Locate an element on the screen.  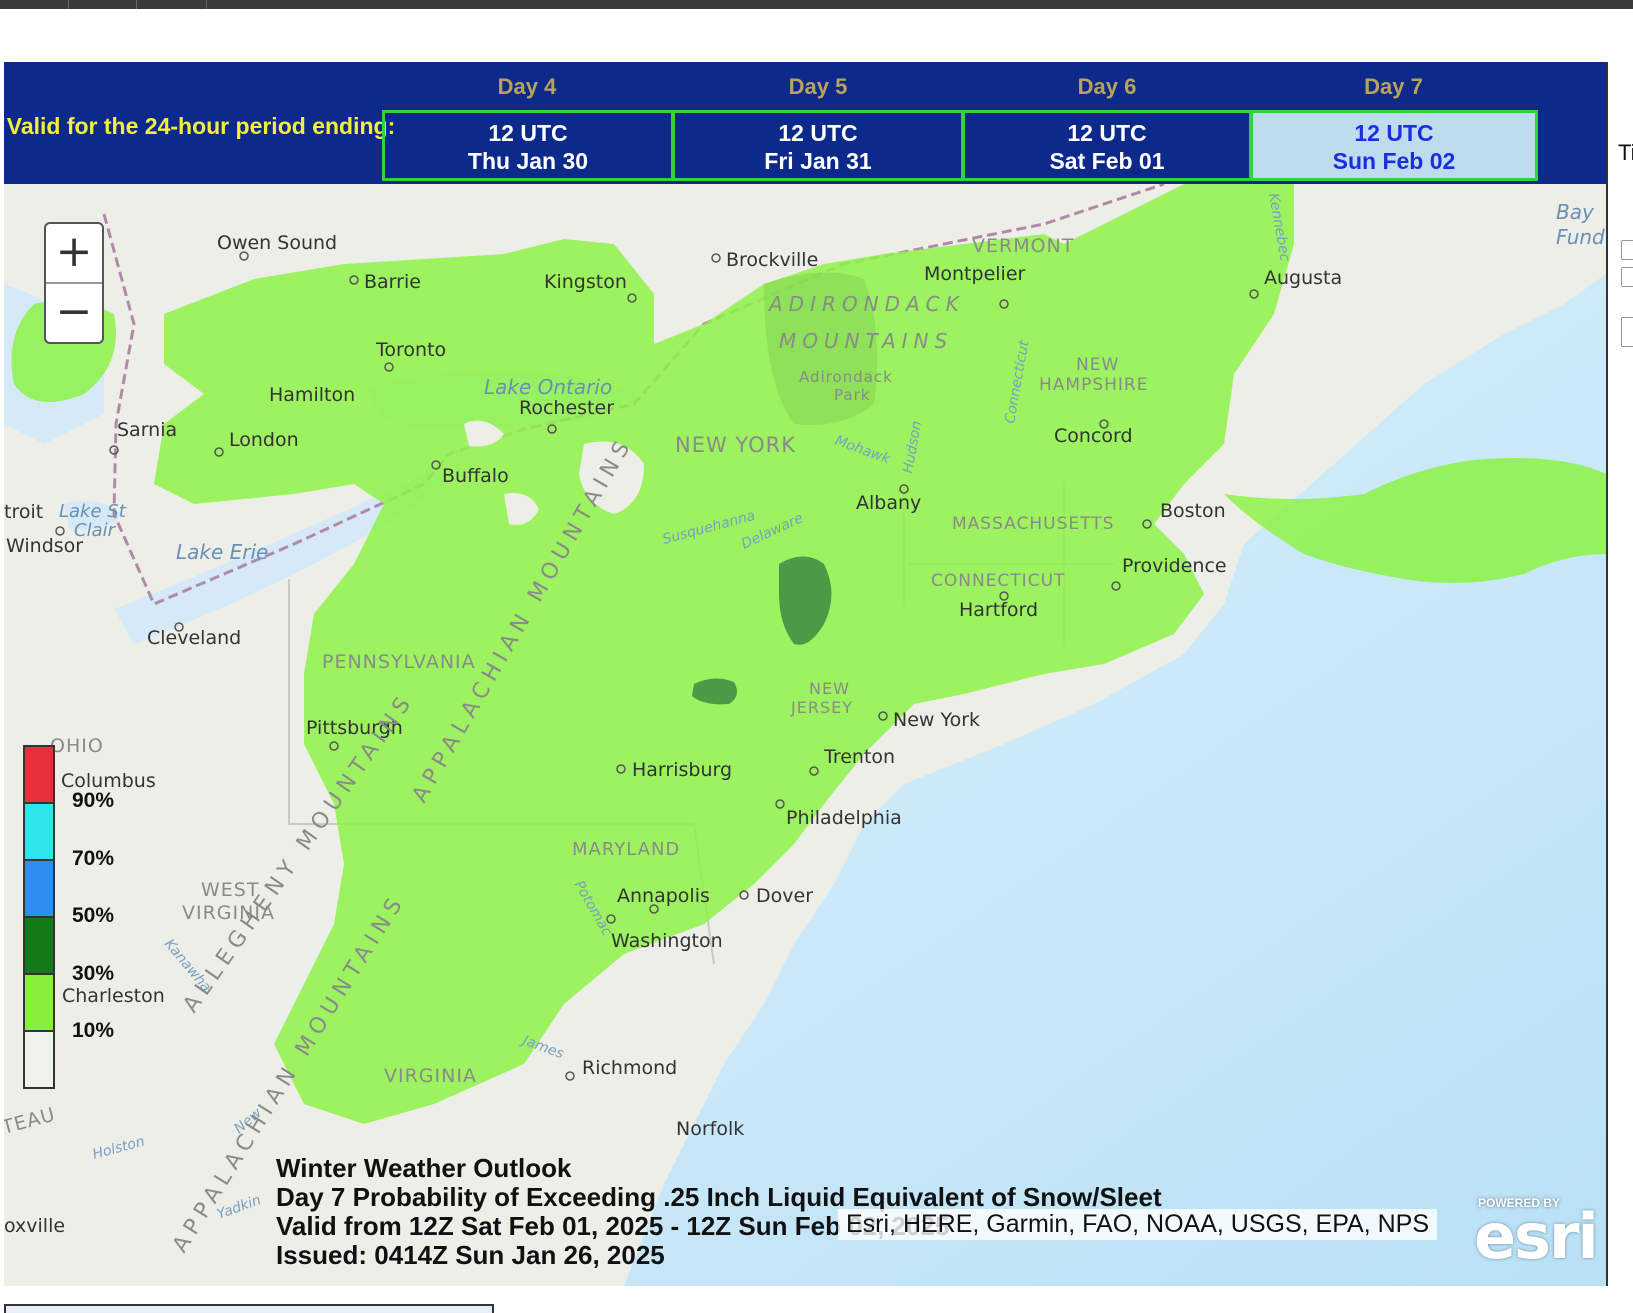
svg-text: Augusta is located at coordinates (1303, 278).